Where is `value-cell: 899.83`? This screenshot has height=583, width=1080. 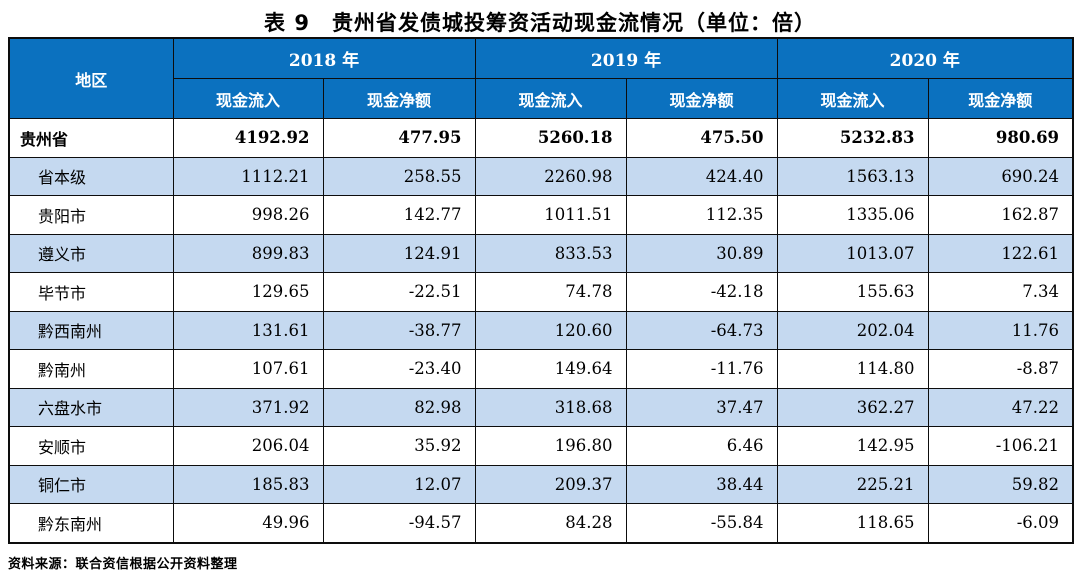
value-cell: 899.83 is located at coordinates (248, 253).